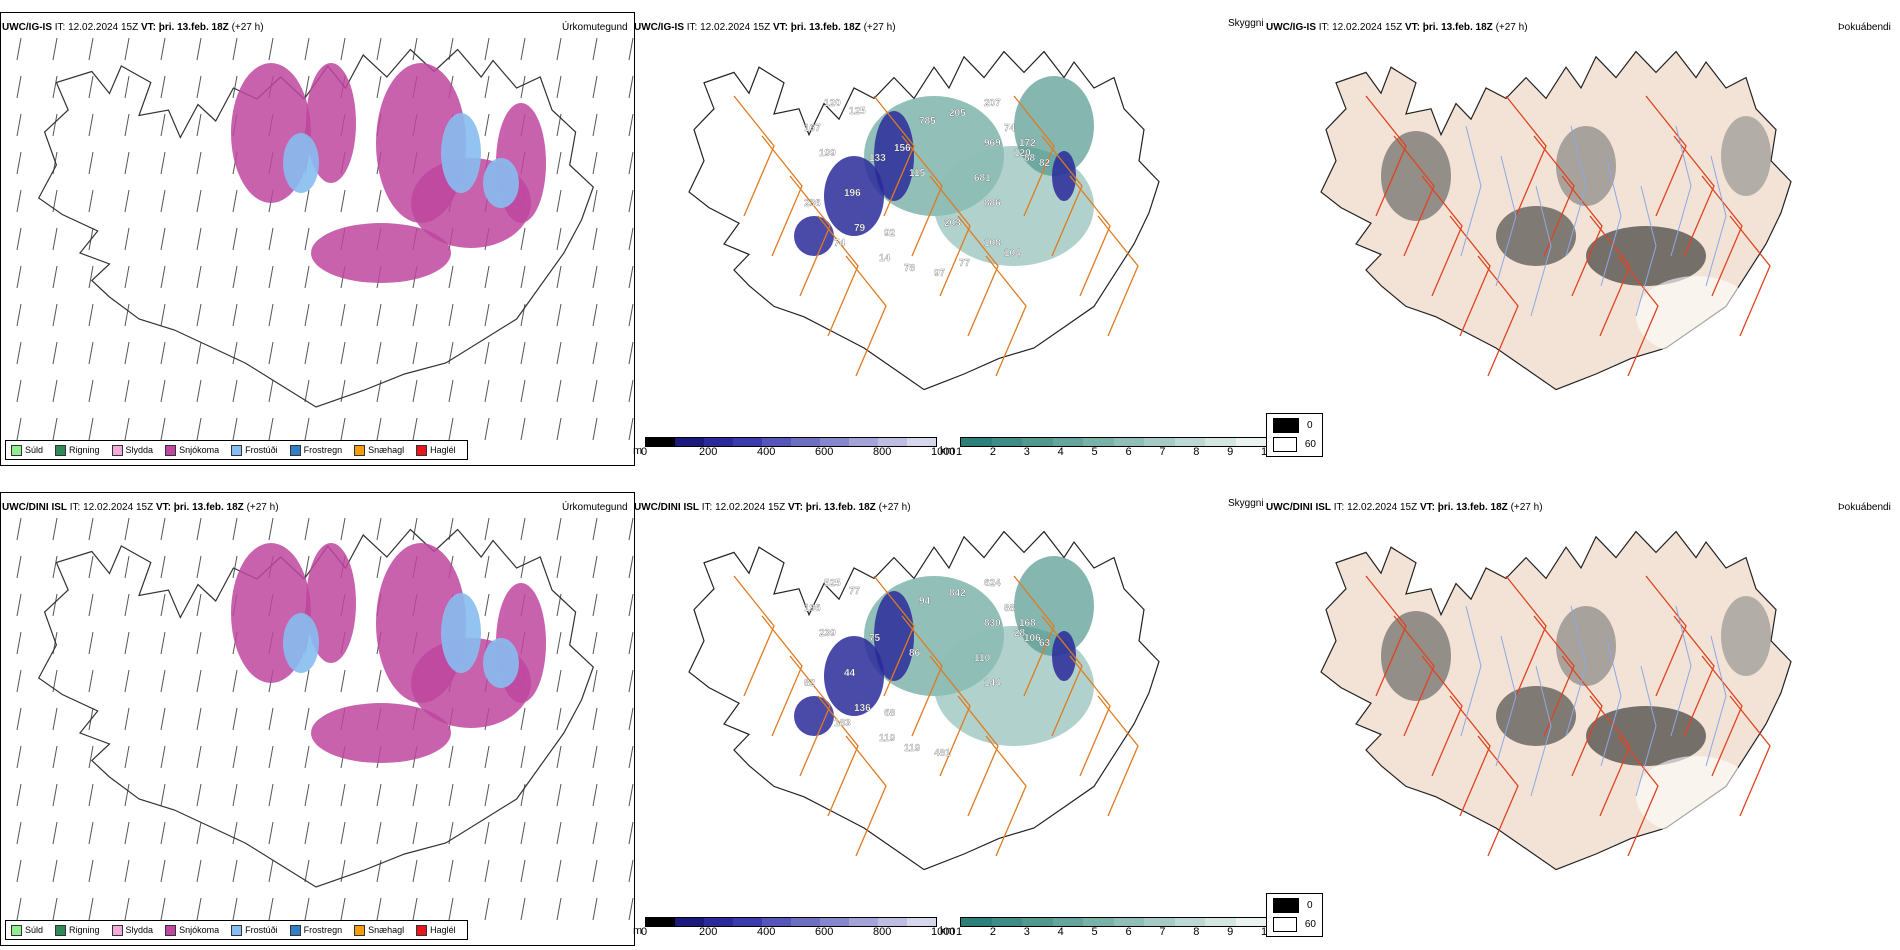  What do you see at coordinates (84, 930) in the screenshot?
I see `legend-label: Rigning` at bounding box center [84, 930].